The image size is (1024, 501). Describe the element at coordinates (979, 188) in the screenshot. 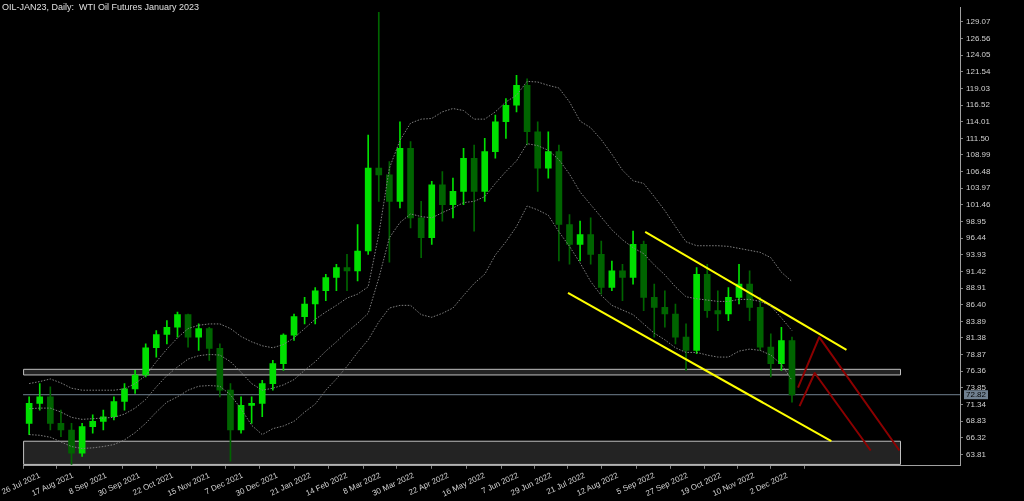

I see `y-tick-label: 103.97` at that location.